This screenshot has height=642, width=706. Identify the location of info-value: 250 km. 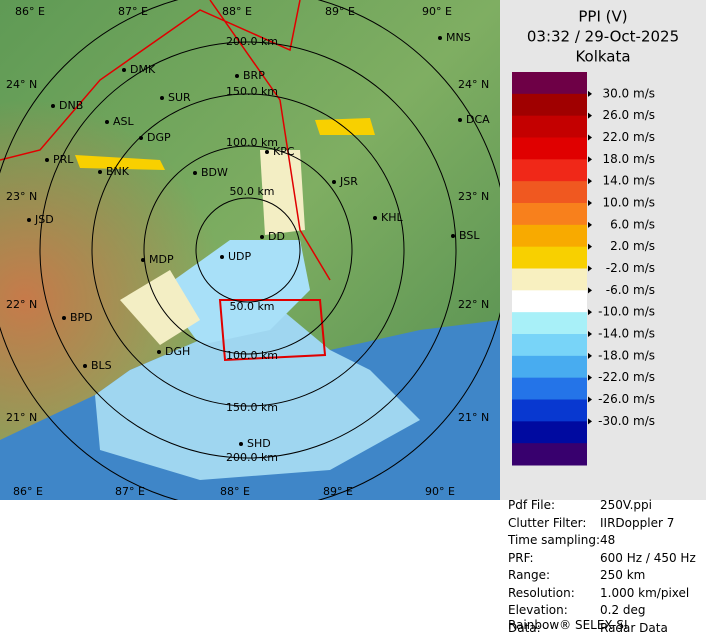
(623, 575).